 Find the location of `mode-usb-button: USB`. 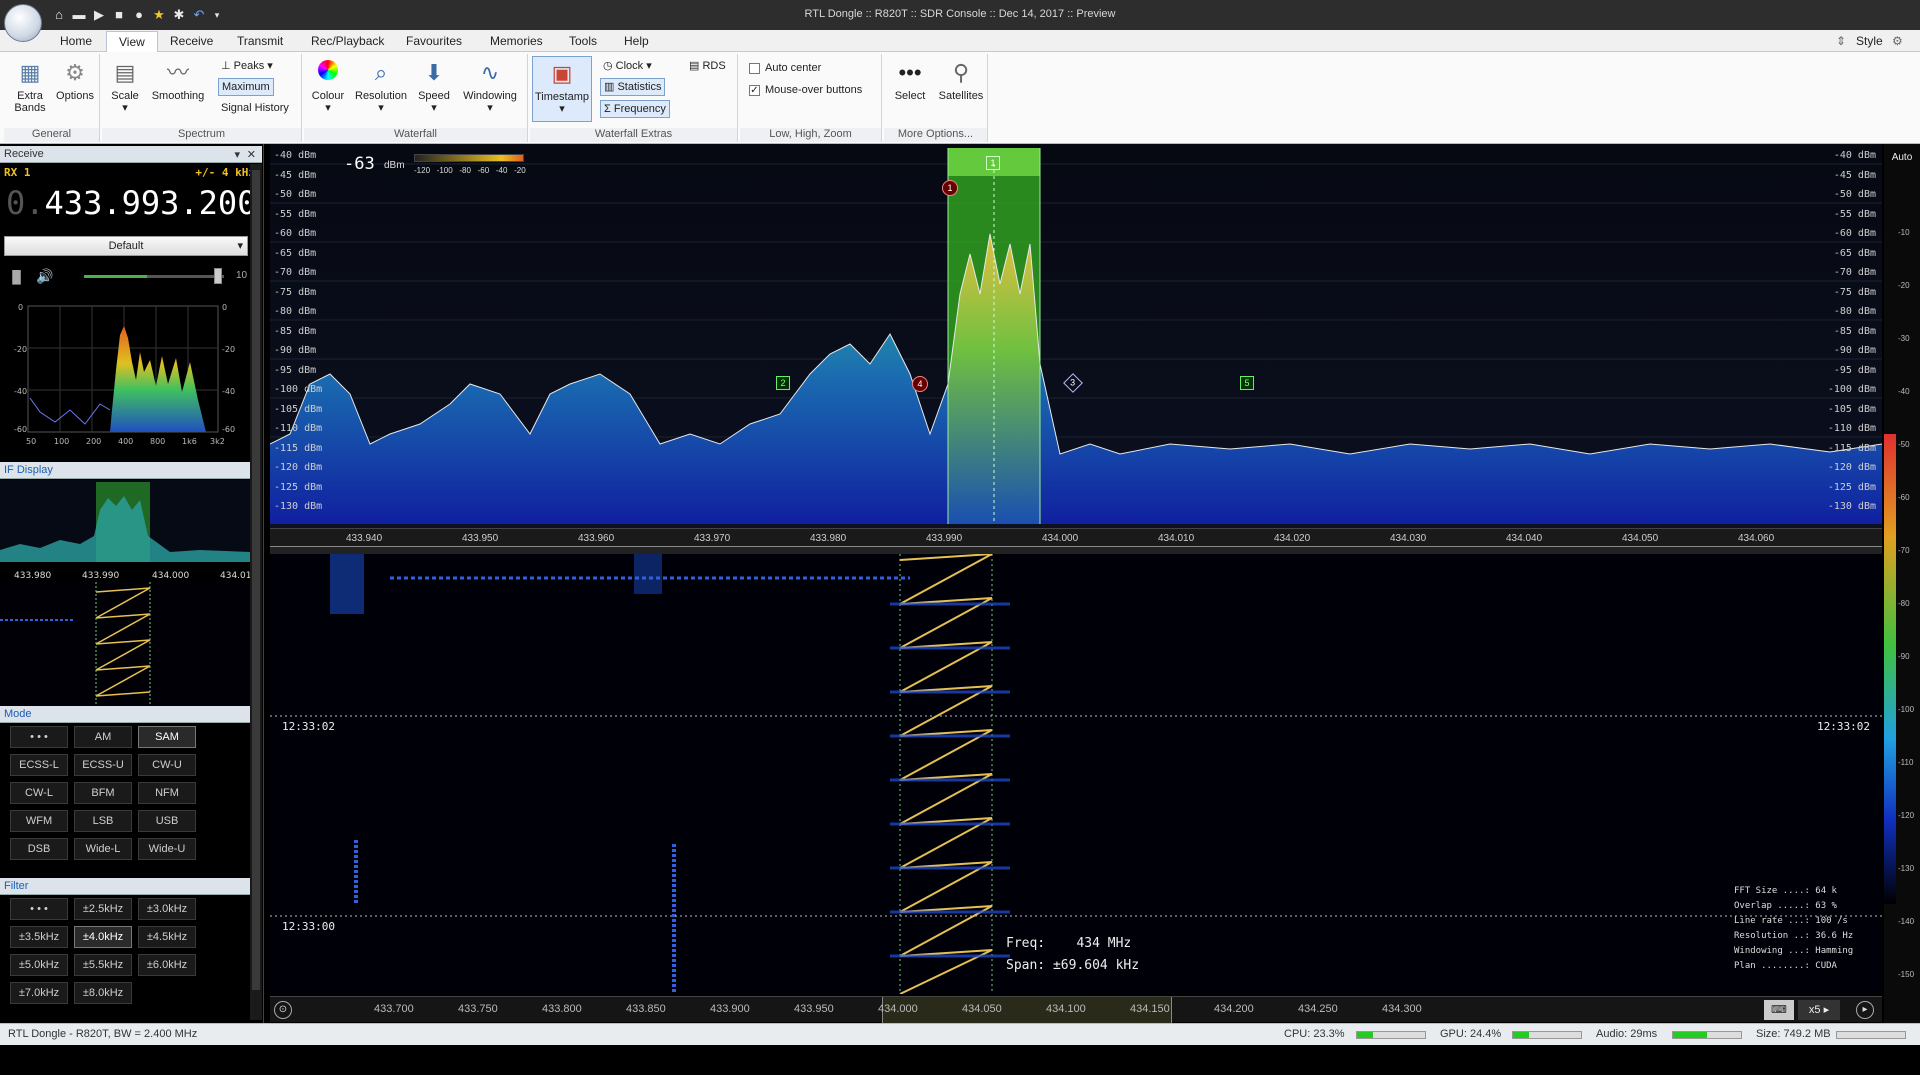

mode-usb-button: USB is located at coordinates (167, 821).